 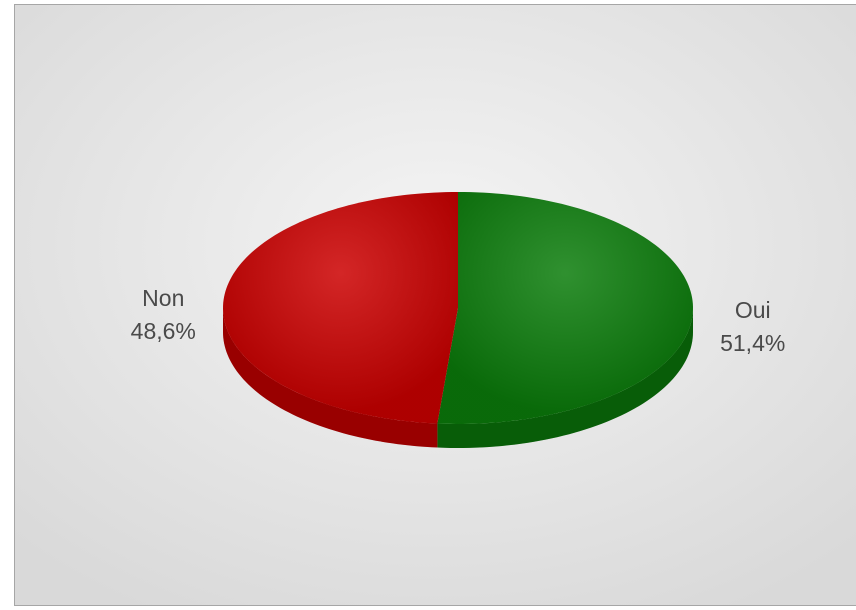 What do you see at coordinates (752, 343) in the screenshot?
I see `slice-value-label: 51,4%` at bounding box center [752, 343].